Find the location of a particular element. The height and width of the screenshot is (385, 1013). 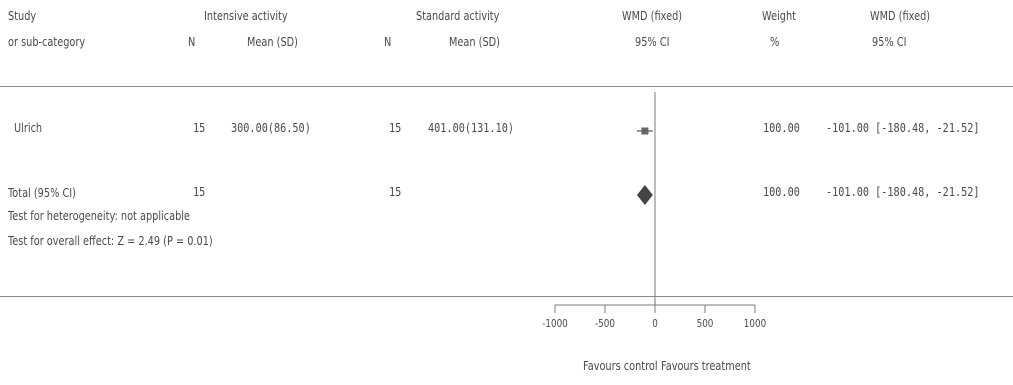

header-intensive-n: N is located at coordinates (192, 41).